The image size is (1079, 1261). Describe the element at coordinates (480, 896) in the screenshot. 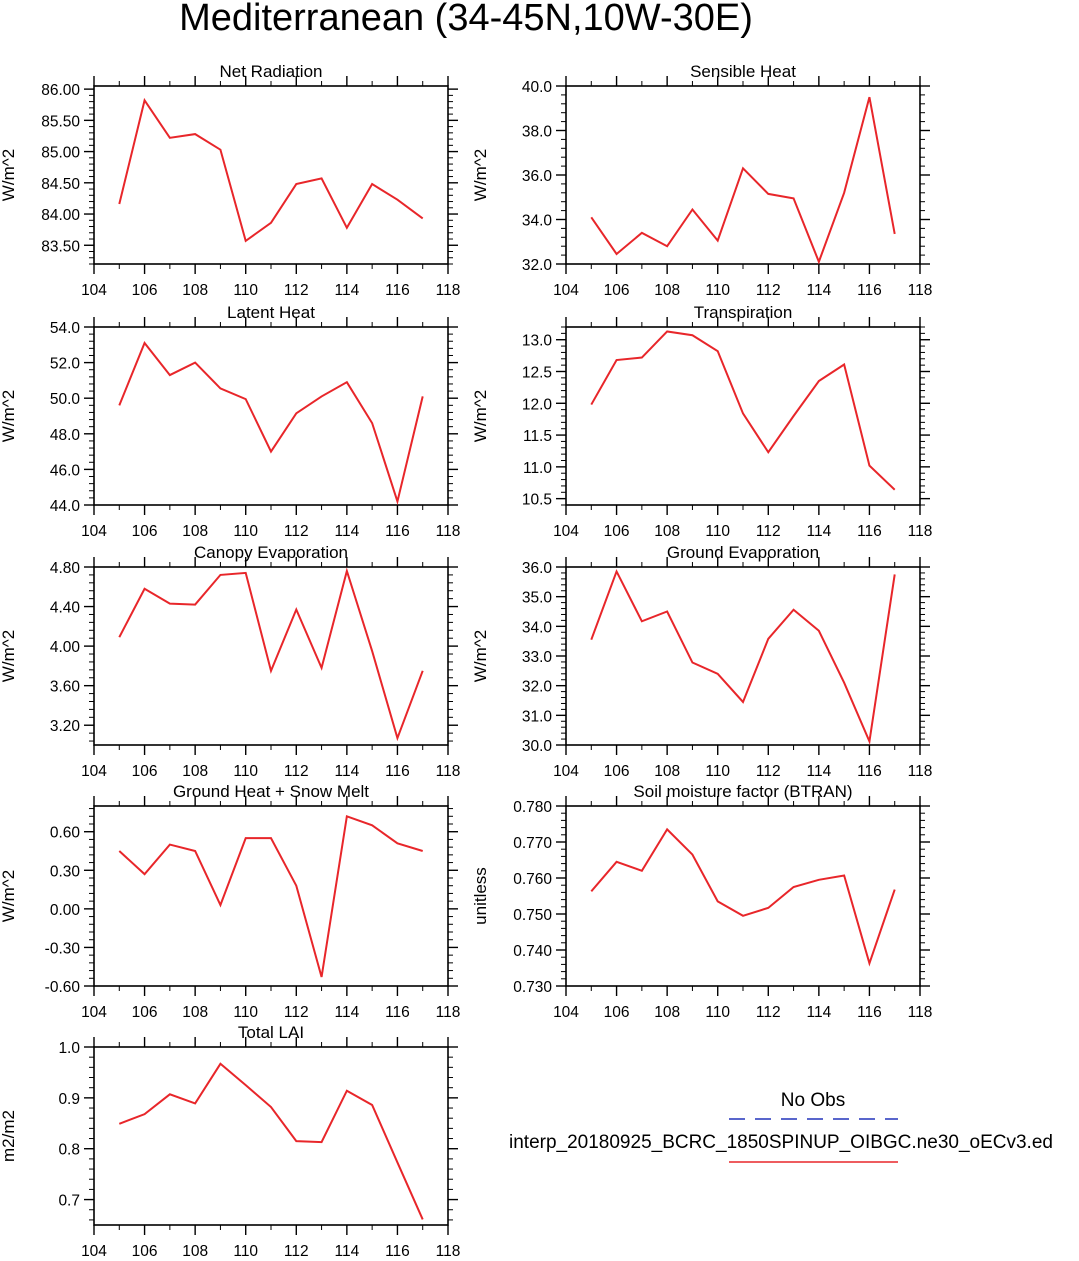

I see `y-axis-label: unitless` at that location.